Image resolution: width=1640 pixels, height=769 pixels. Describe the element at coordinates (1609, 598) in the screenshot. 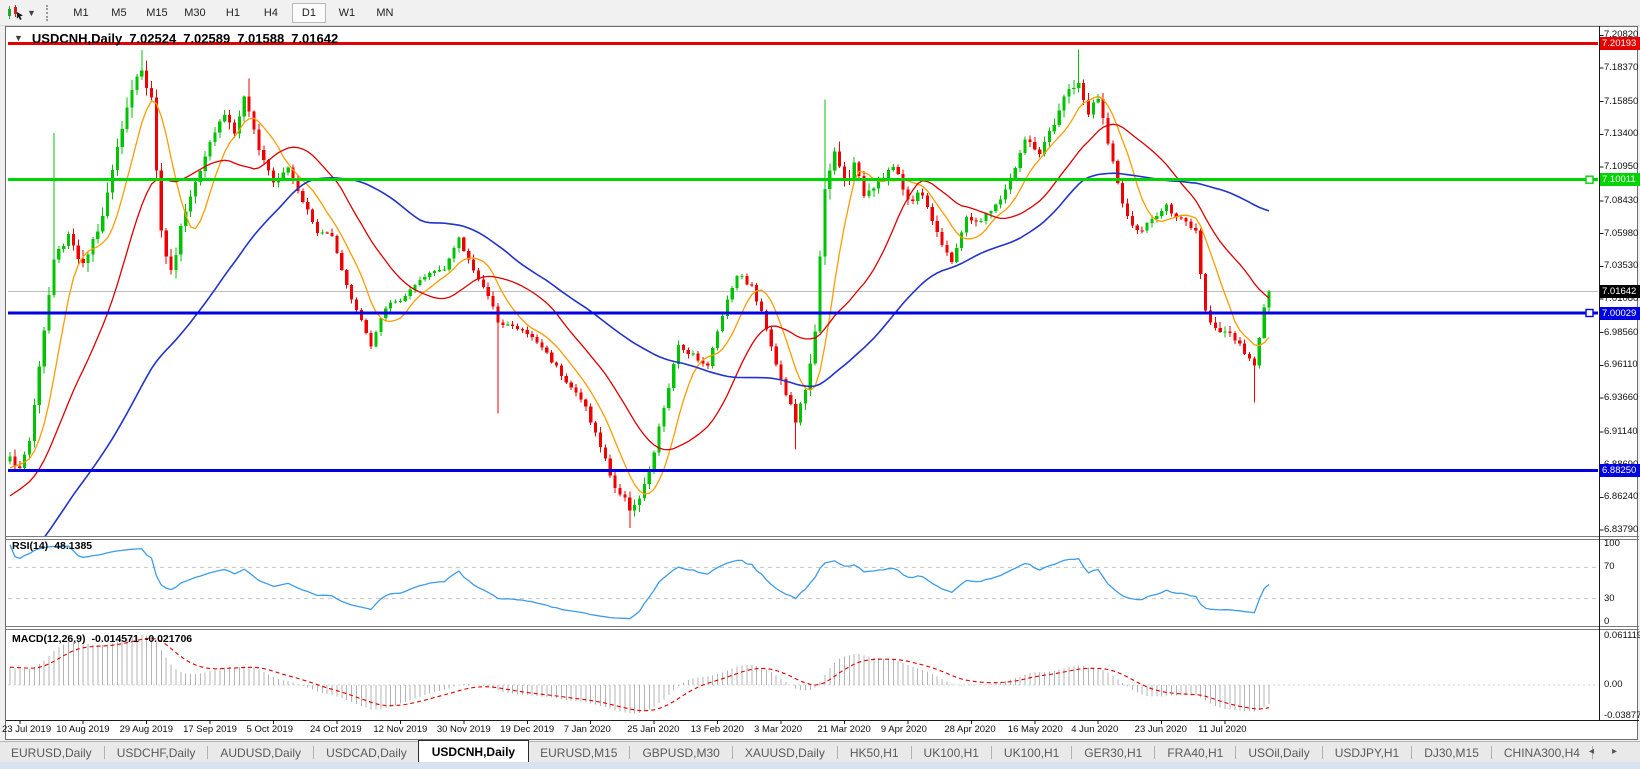

I see `rsi-scale-label: 30` at that location.